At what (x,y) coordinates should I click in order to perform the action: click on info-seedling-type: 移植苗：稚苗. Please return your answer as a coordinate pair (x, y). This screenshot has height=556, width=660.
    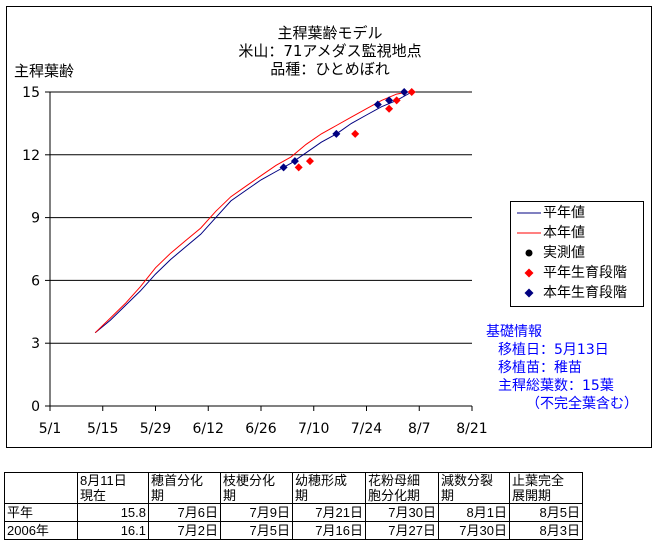
    Looking at the image, I should click on (540, 368).